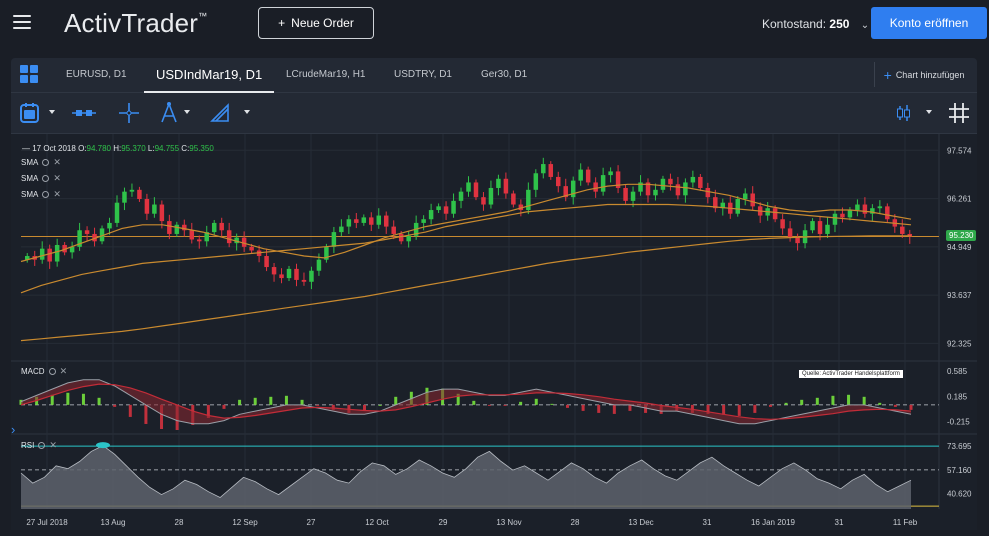  Describe the element at coordinates (466, 401) in the screenshot. I see `macd-fill` at that location.